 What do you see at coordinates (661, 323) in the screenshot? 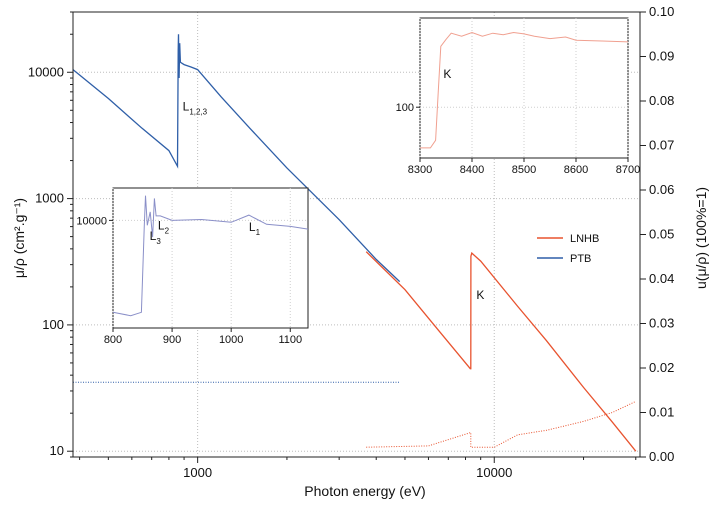
I see `y2-tick-label: 0.03` at bounding box center [661, 323].